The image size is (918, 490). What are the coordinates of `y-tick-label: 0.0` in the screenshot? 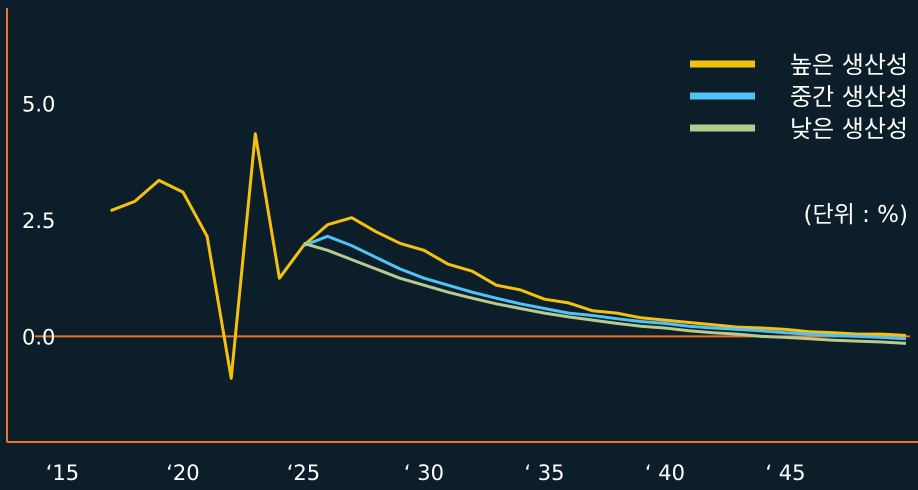 It's located at (38, 337).